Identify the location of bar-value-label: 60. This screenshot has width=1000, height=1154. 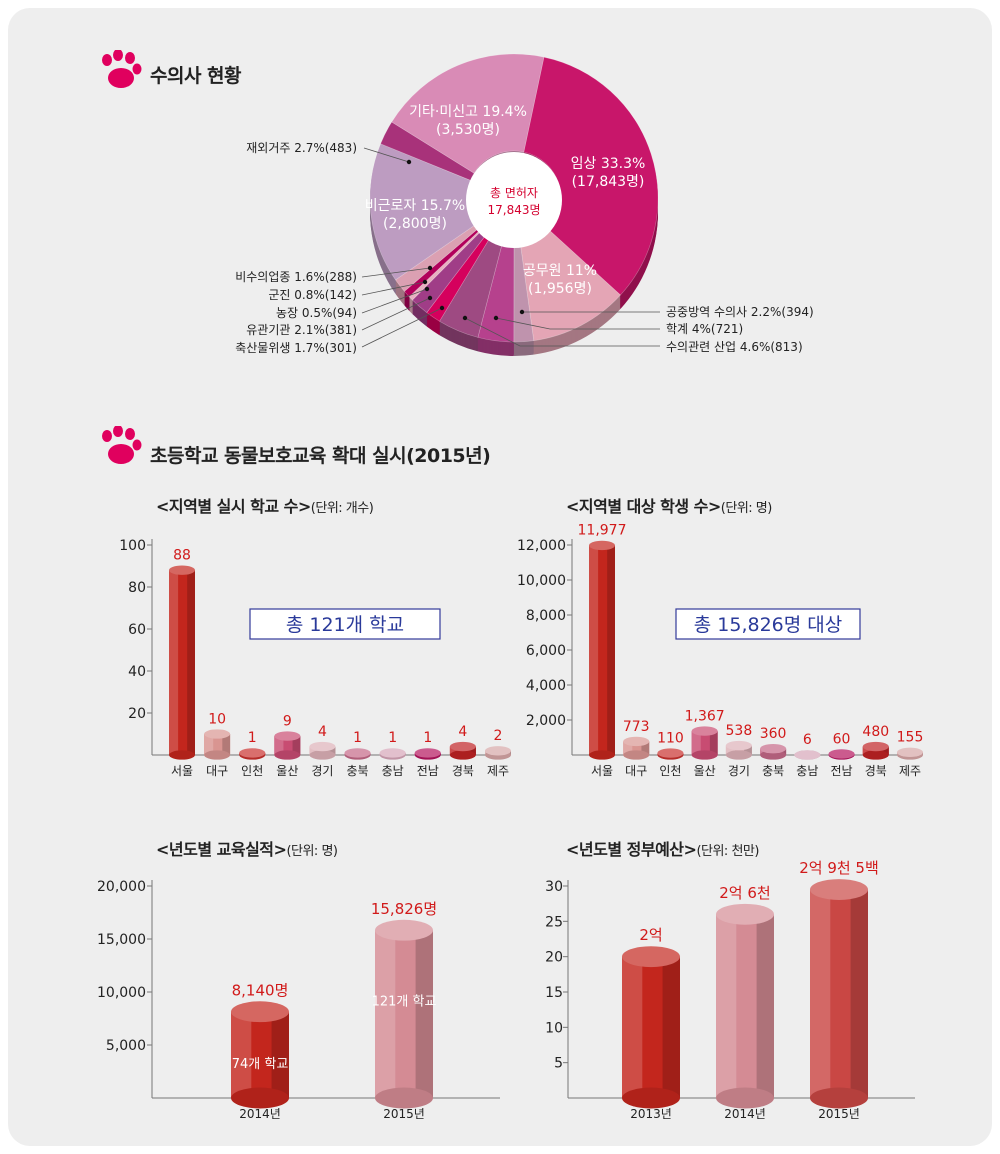
(842, 739).